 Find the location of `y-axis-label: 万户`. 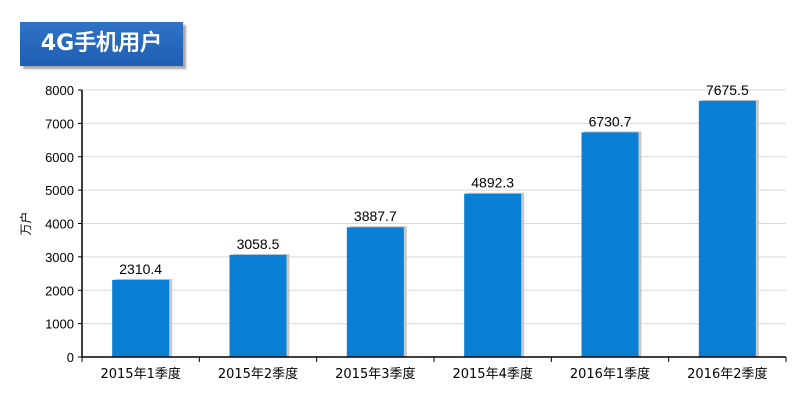

y-axis-label: 万户 is located at coordinates (25, 223).